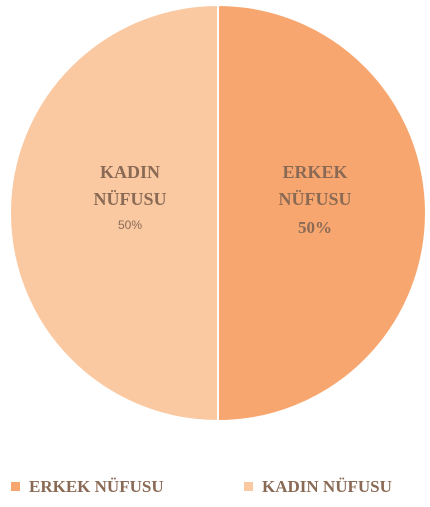  I want to click on legend-swatch-erkek, so click(15, 486).